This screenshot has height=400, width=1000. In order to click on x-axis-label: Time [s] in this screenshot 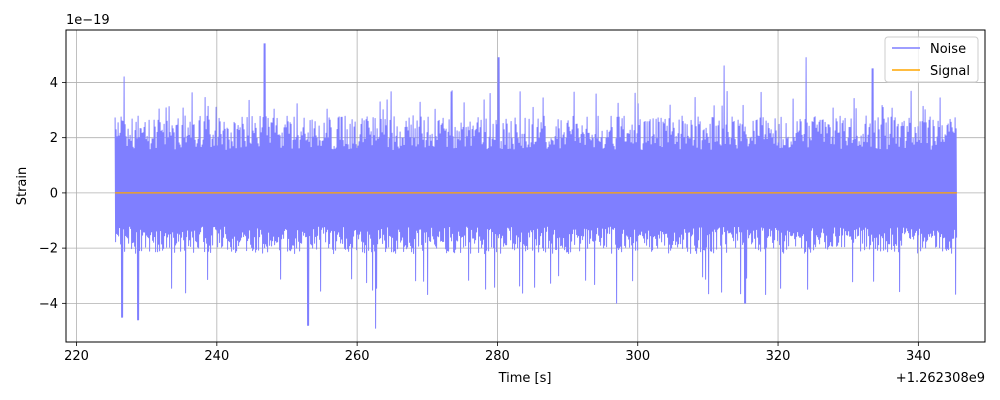, I will do `click(525, 378)`.